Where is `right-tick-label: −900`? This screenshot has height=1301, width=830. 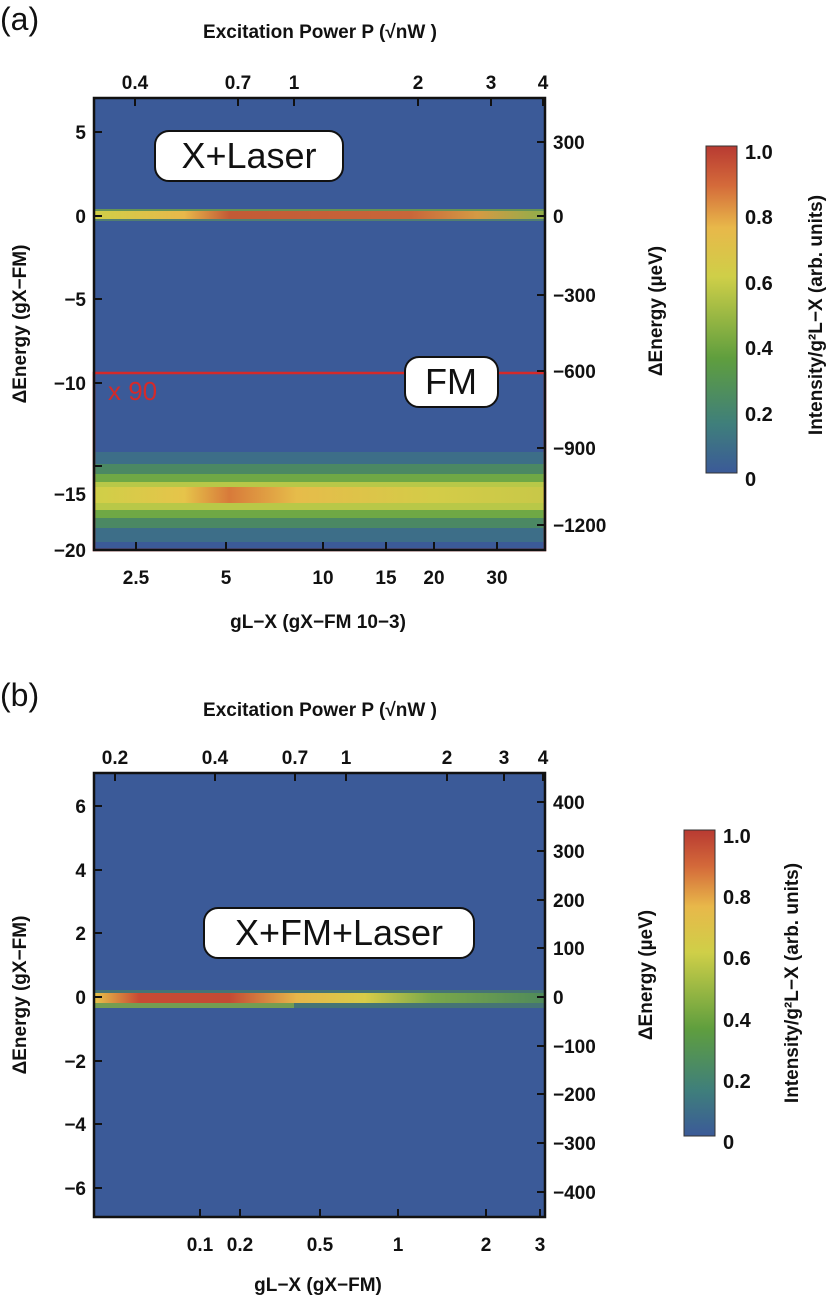 right-tick-label: −900 is located at coordinates (574, 449).